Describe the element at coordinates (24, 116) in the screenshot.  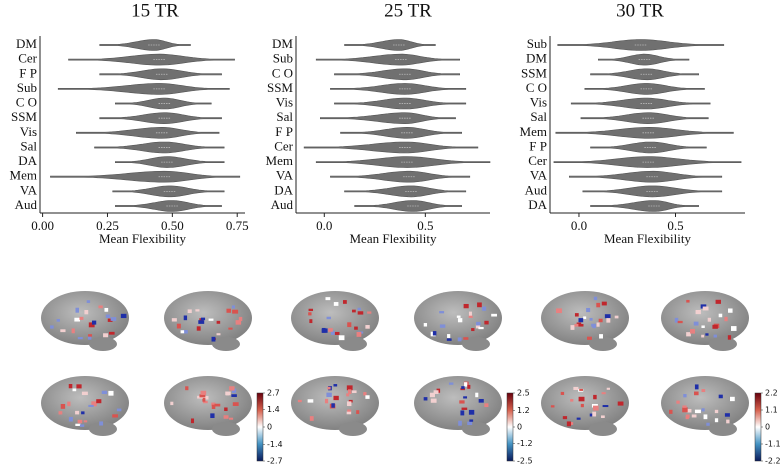
I see `category-label: SSM` at that location.